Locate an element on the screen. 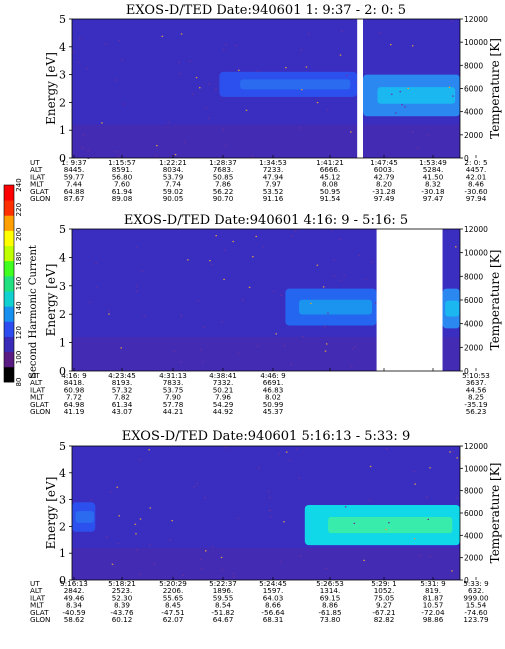 This screenshot has height=649, width=505. table-cell: 8591. is located at coordinates (122, 169).